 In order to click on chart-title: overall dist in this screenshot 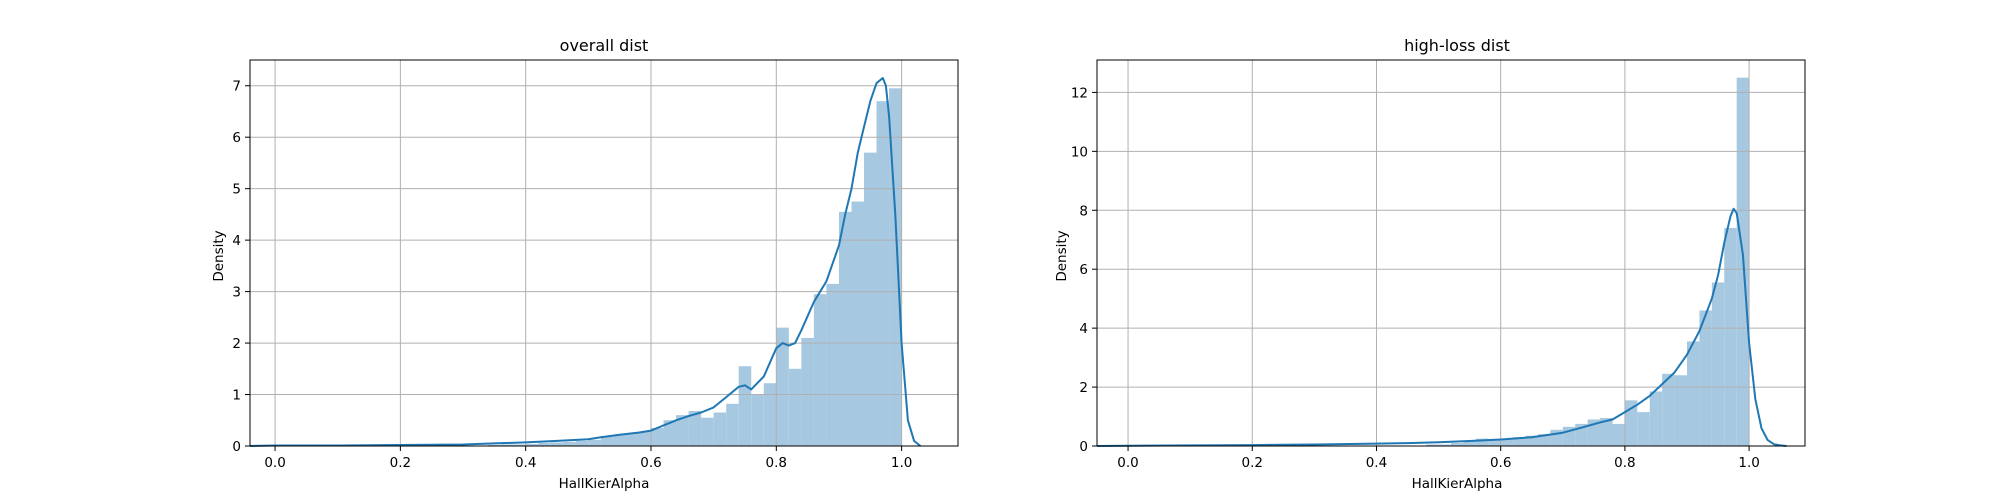, I will do `click(604, 45)`.